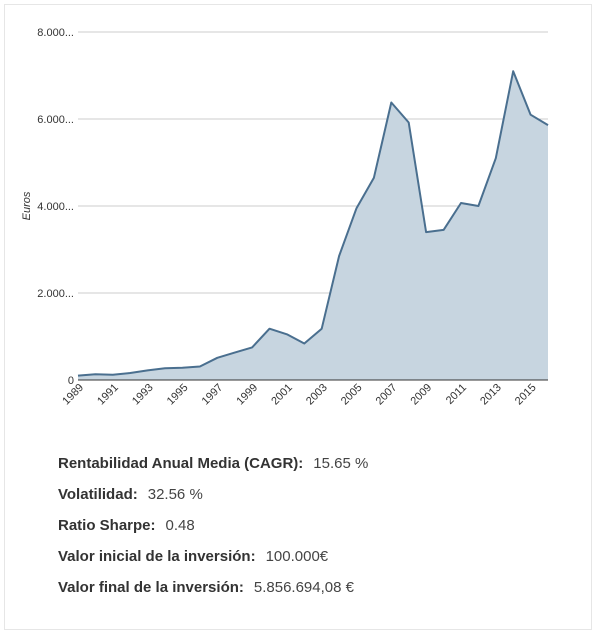 The image size is (598, 636). I want to click on stat-label: Rentabilidad Anual Media (CAGR):, so click(181, 463).